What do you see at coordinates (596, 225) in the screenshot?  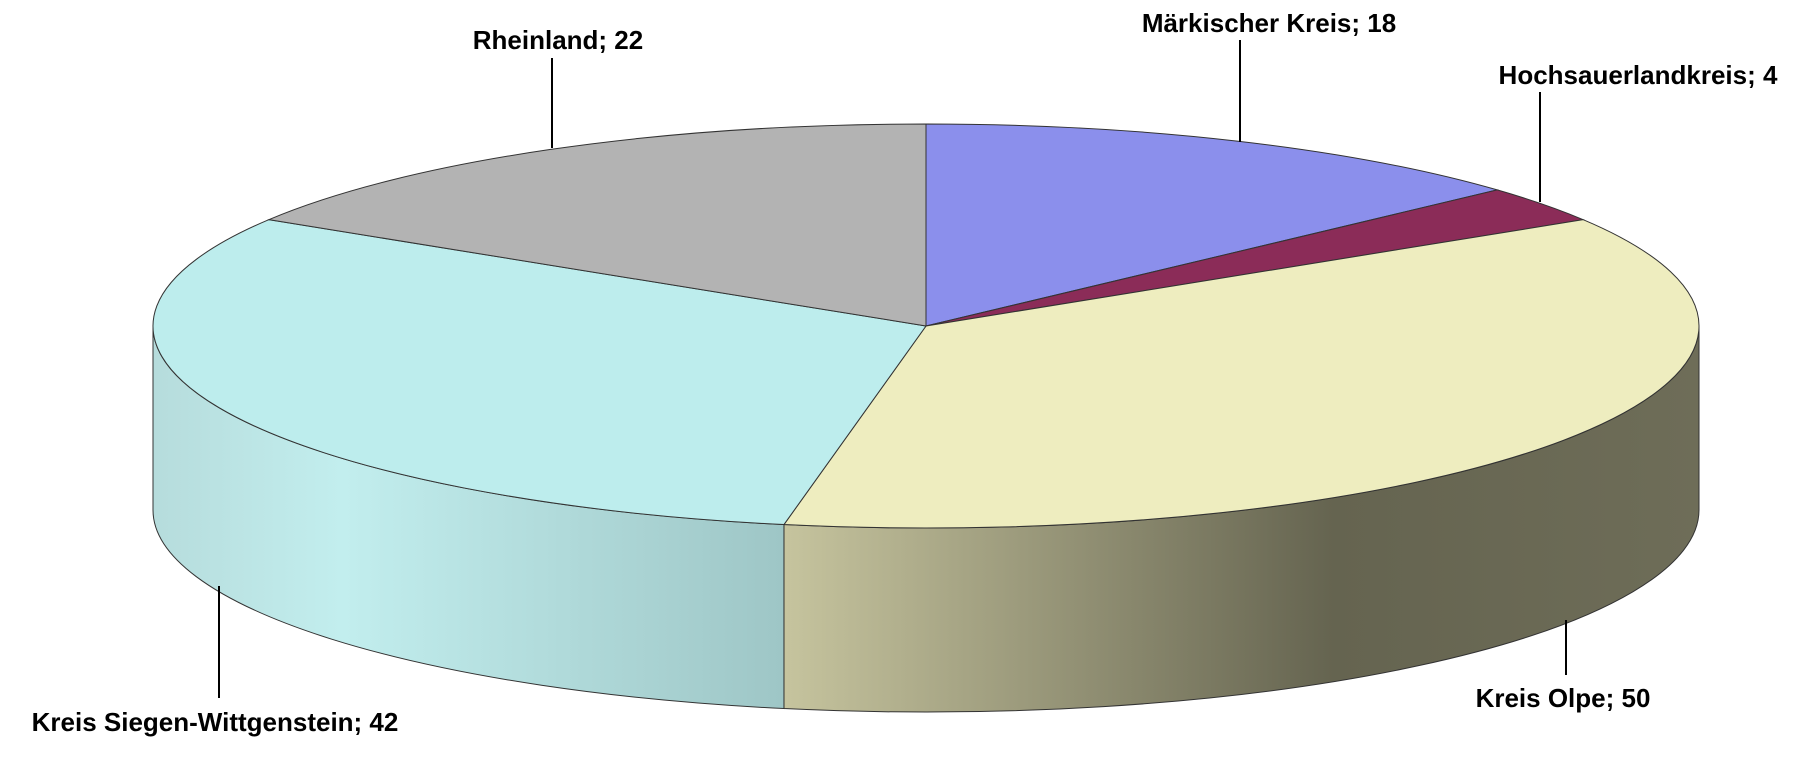 I see `slice: Rheinland` at bounding box center [596, 225].